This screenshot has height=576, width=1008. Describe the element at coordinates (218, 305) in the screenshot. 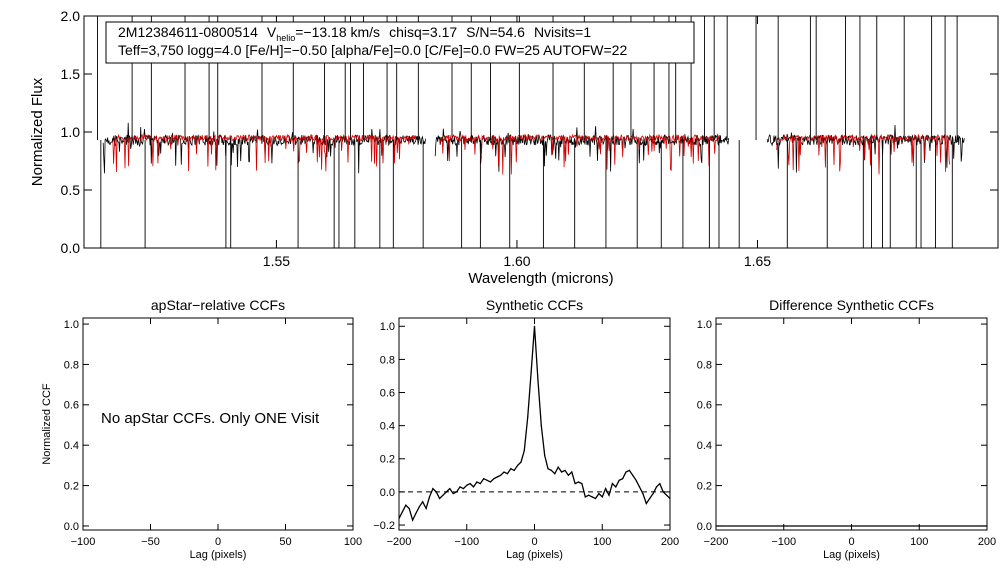

I see `apstar-ccf-title: apStar−relative CCFs` at that location.